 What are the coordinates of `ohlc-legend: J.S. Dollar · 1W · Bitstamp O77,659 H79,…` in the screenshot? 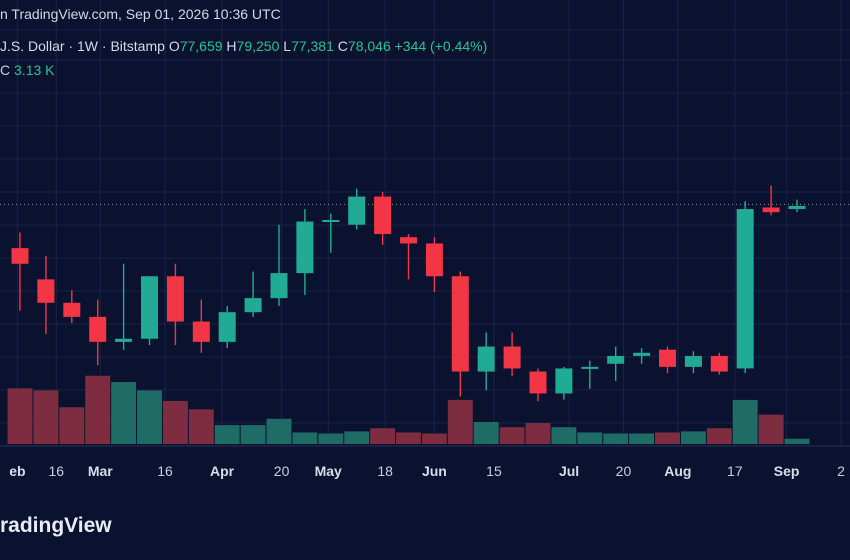 It's located at (243, 48).